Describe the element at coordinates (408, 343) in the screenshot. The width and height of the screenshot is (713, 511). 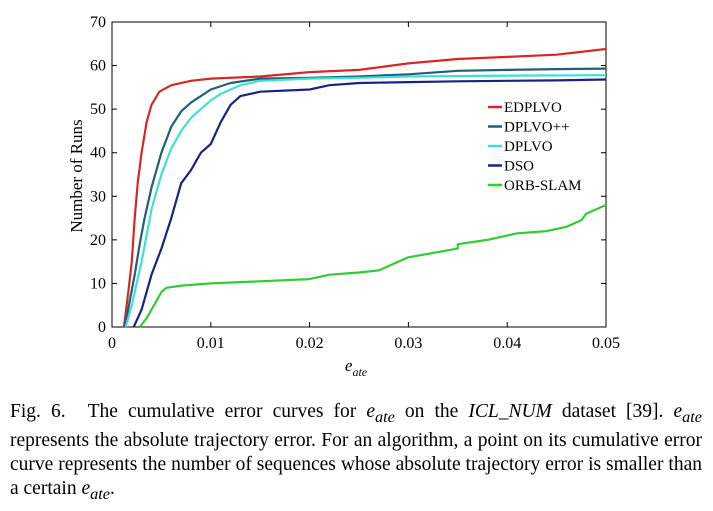
I see `x-tick-label: 0.03` at that location.